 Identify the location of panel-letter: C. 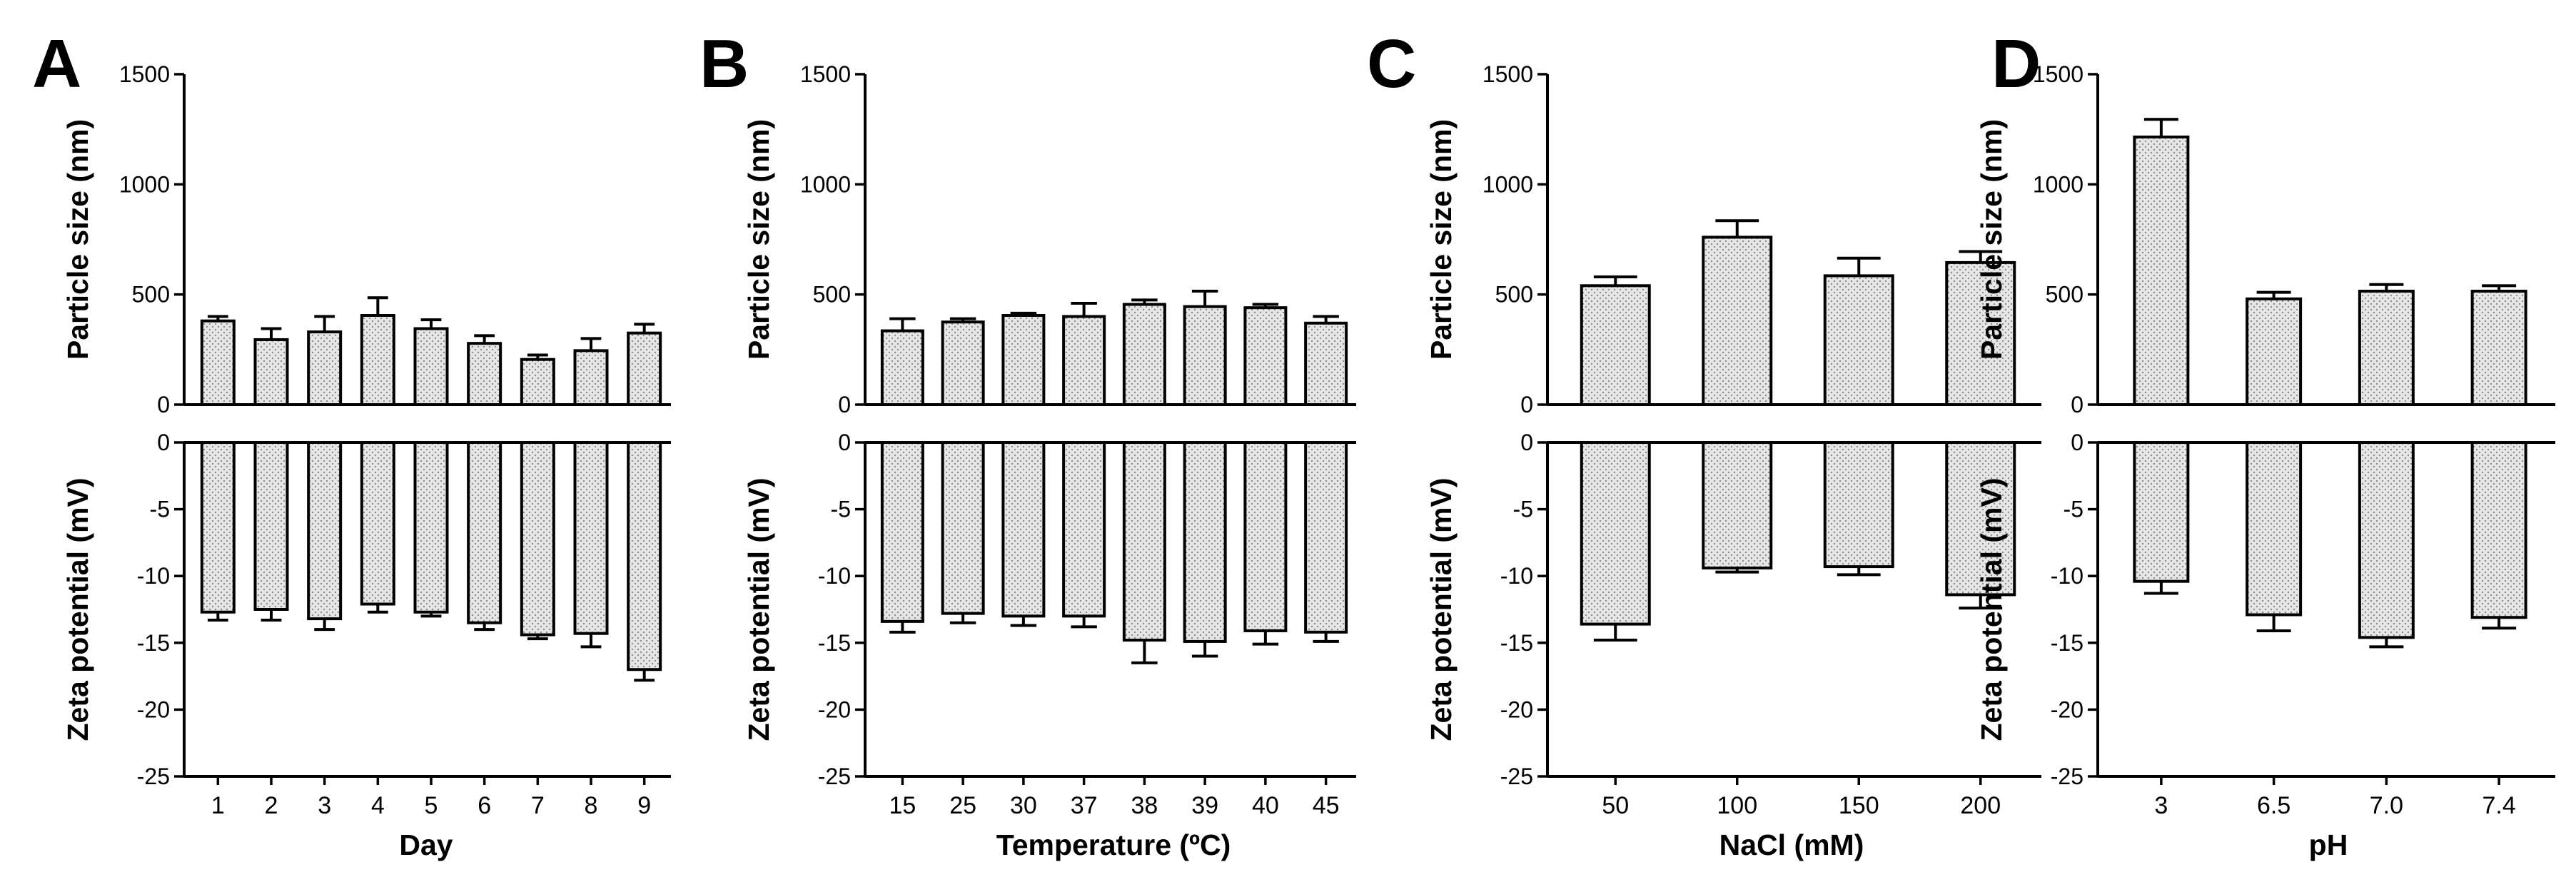
(1391, 64).